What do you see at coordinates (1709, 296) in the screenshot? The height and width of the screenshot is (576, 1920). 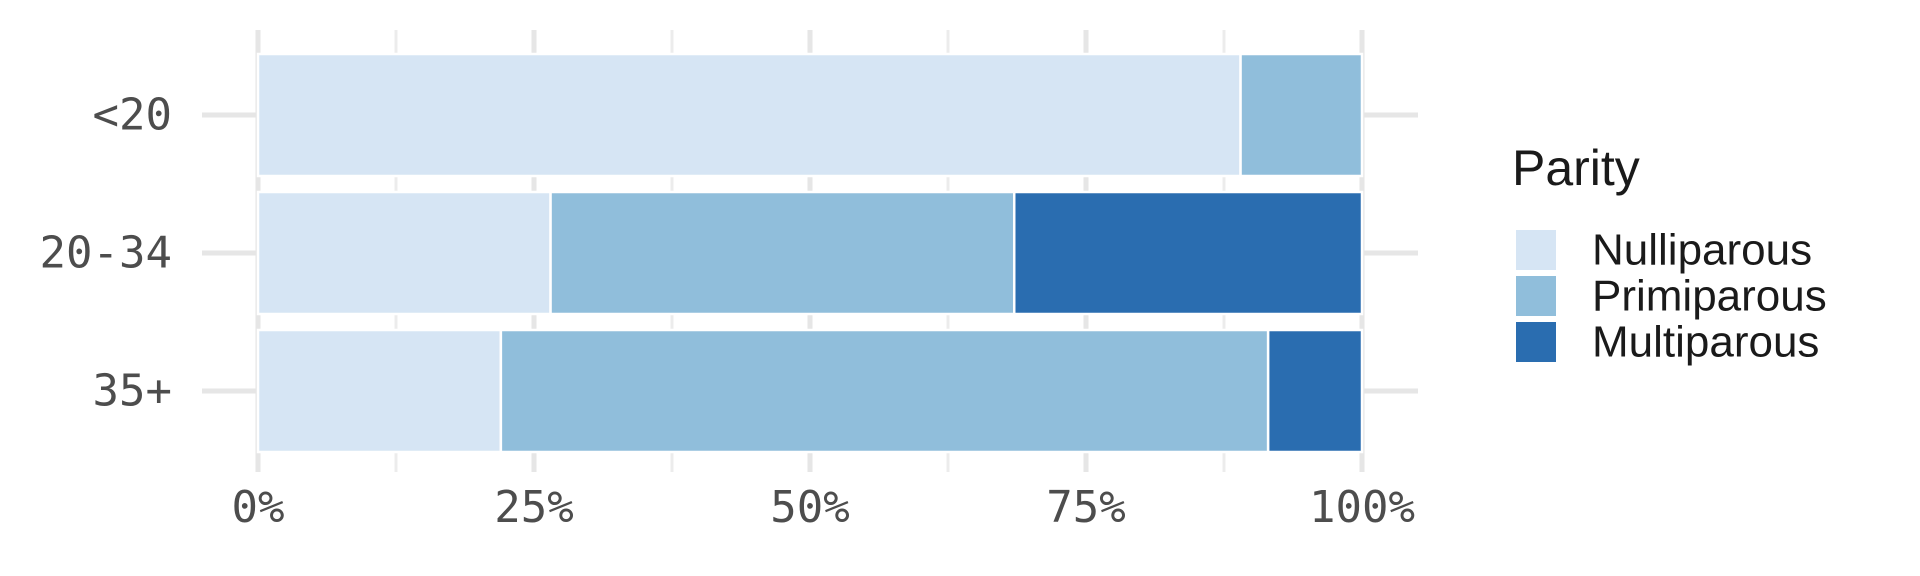 I see `legend-label: Primiparous` at bounding box center [1709, 296].